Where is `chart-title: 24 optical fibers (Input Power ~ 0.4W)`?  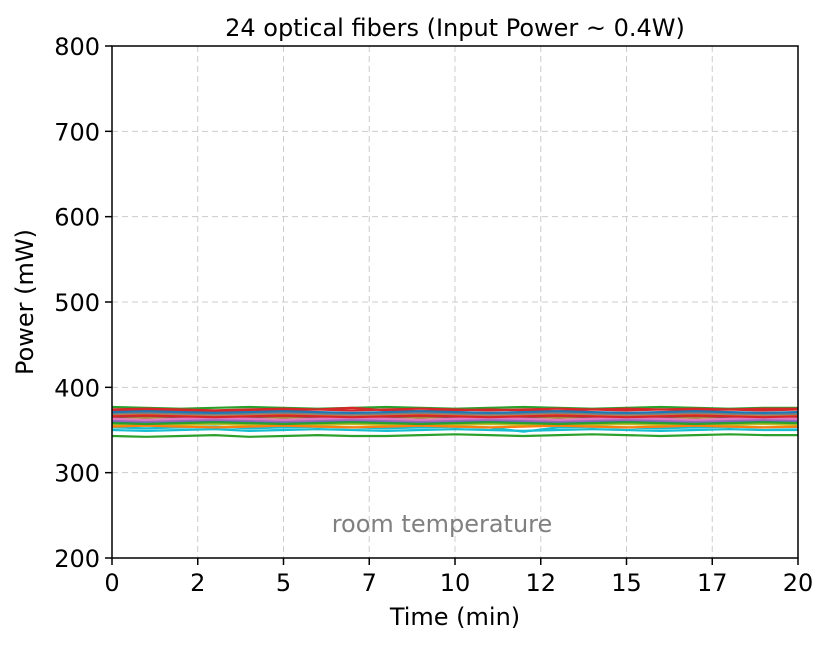
chart-title: 24 optical fibers (Input Power ~ 0.4W) is located at coordinates (455, 28).